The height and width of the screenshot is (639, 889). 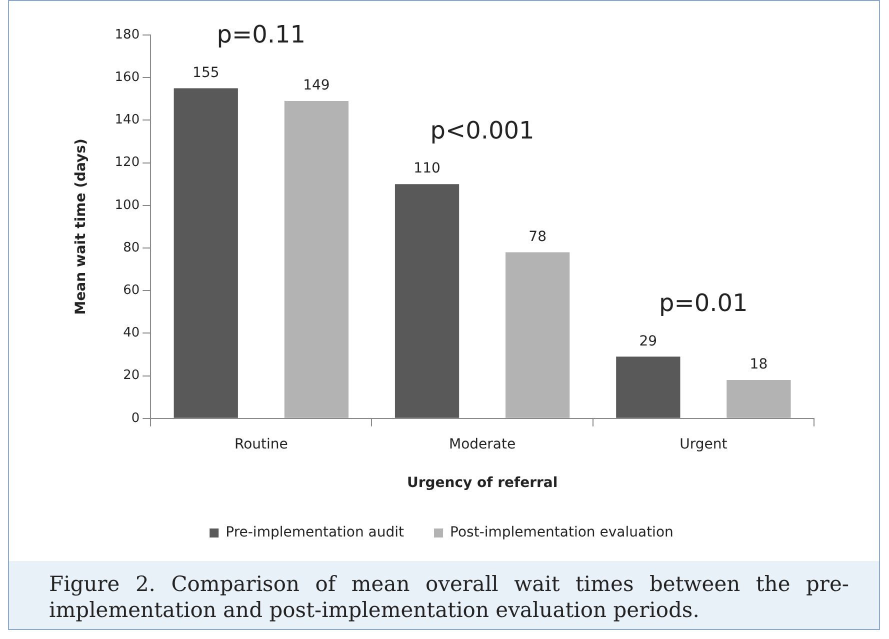 I want to click on y-tick-label: 60, so click(x=131, y=290).